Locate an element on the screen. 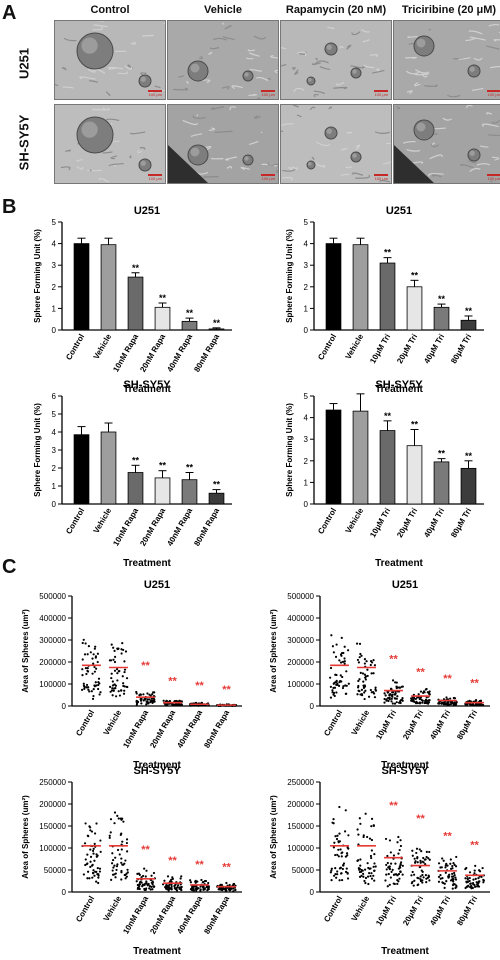 The width and height of the screenshot is (500, 960). x-tick-label: Control is located at coordinates (75, 347).